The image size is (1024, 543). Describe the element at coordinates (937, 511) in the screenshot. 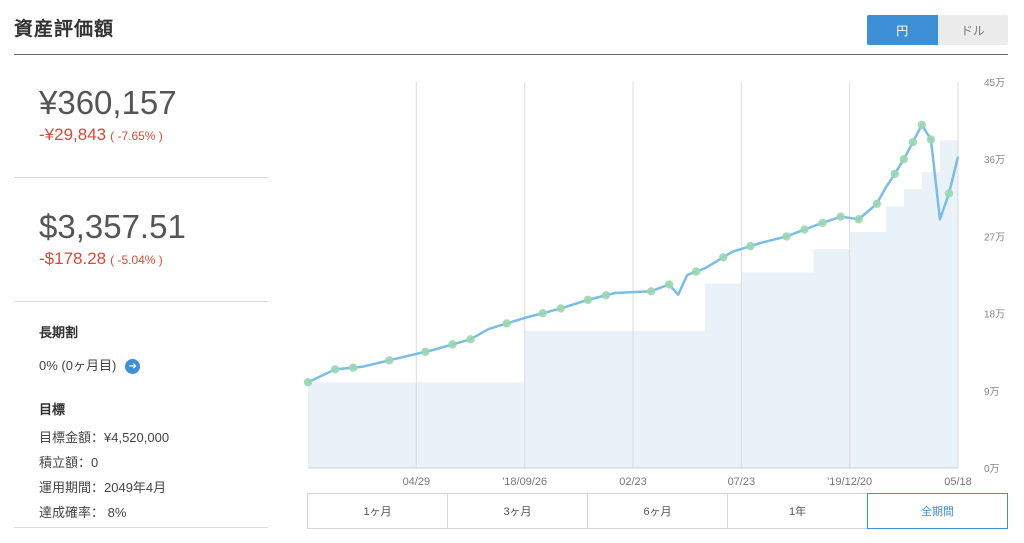

I see `period-button-4: 全期間` at that location.